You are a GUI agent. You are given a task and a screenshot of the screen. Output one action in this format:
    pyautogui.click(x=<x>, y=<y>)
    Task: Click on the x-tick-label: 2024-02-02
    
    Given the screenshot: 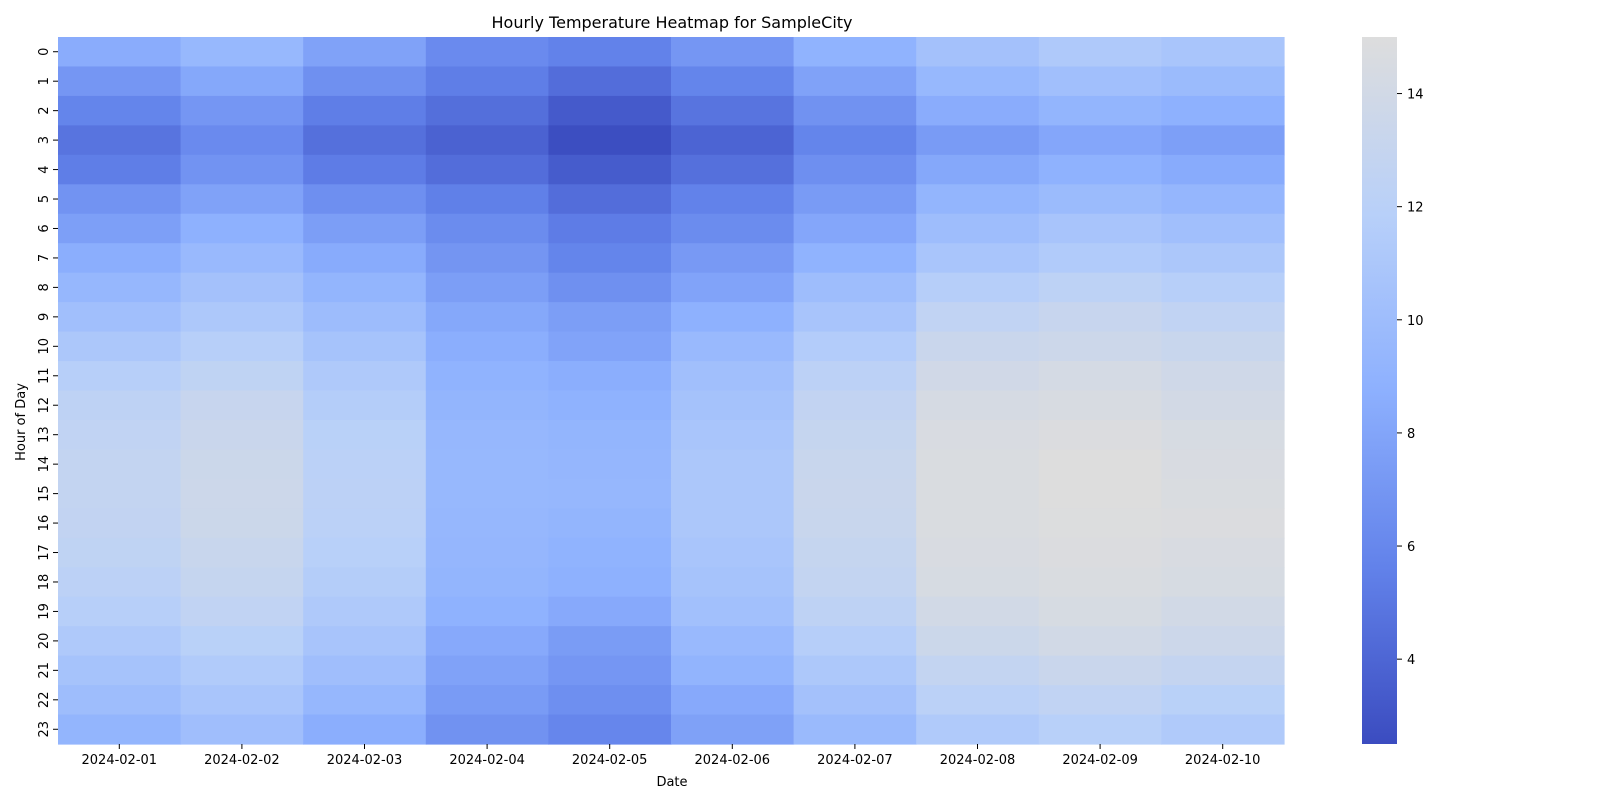 What is the action you would take?
    pyautogui.click(x=242, y=760)
    